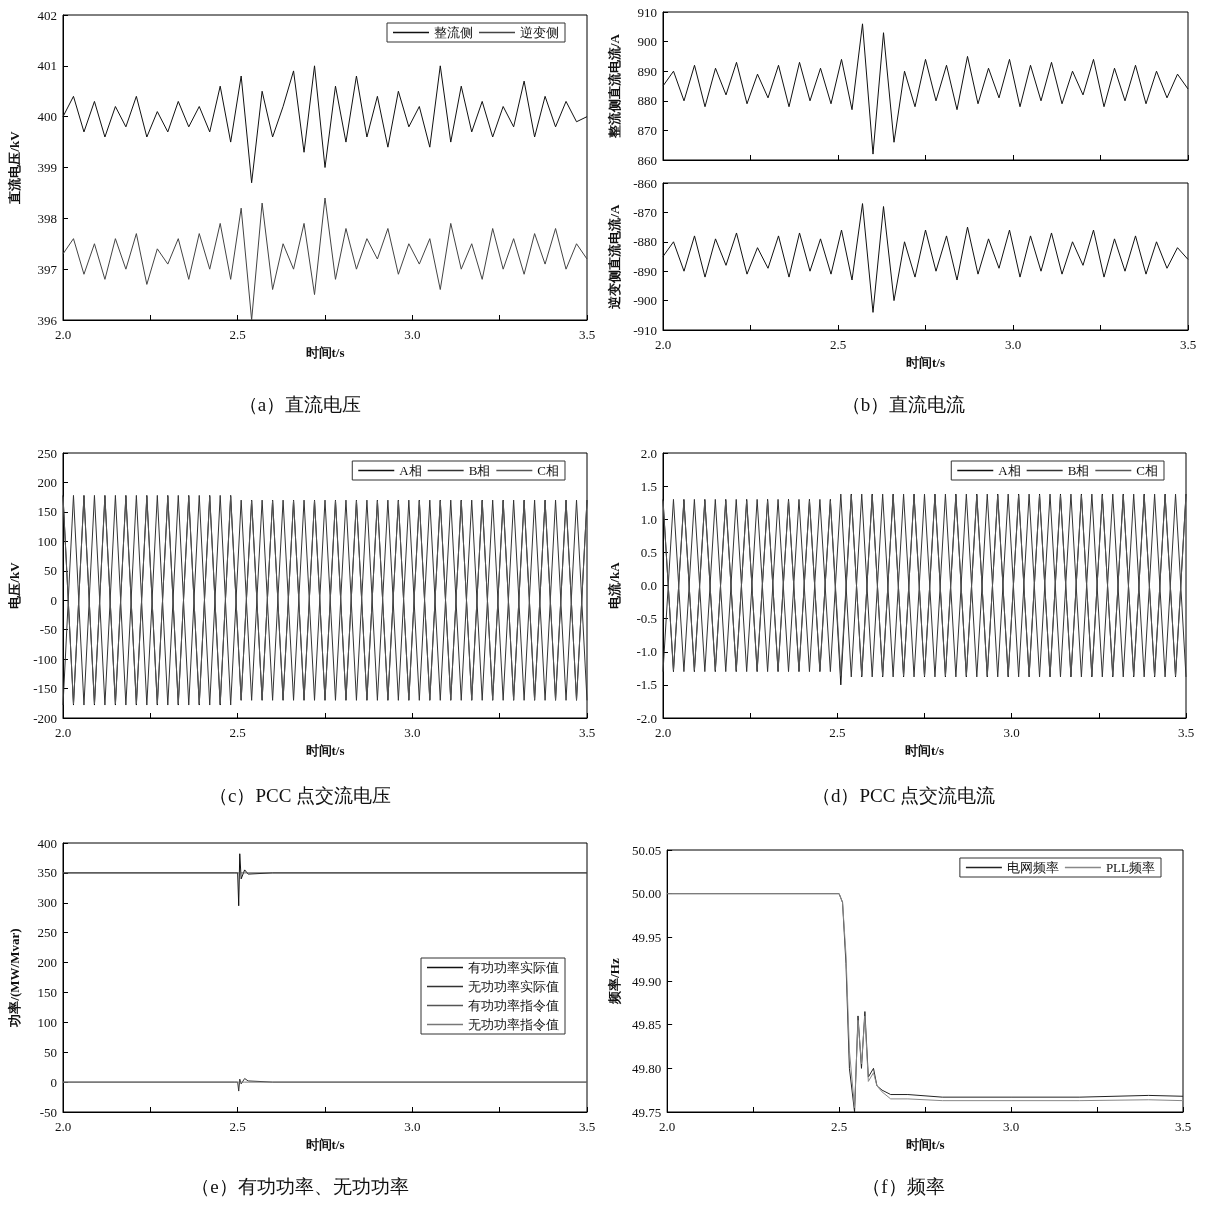 This screenshot has height=1206, width=1207. What do you see at coordinates (453, 32) in the screenshot?
I see `legend-label: 整流侧` at bounding box center [453, 32].